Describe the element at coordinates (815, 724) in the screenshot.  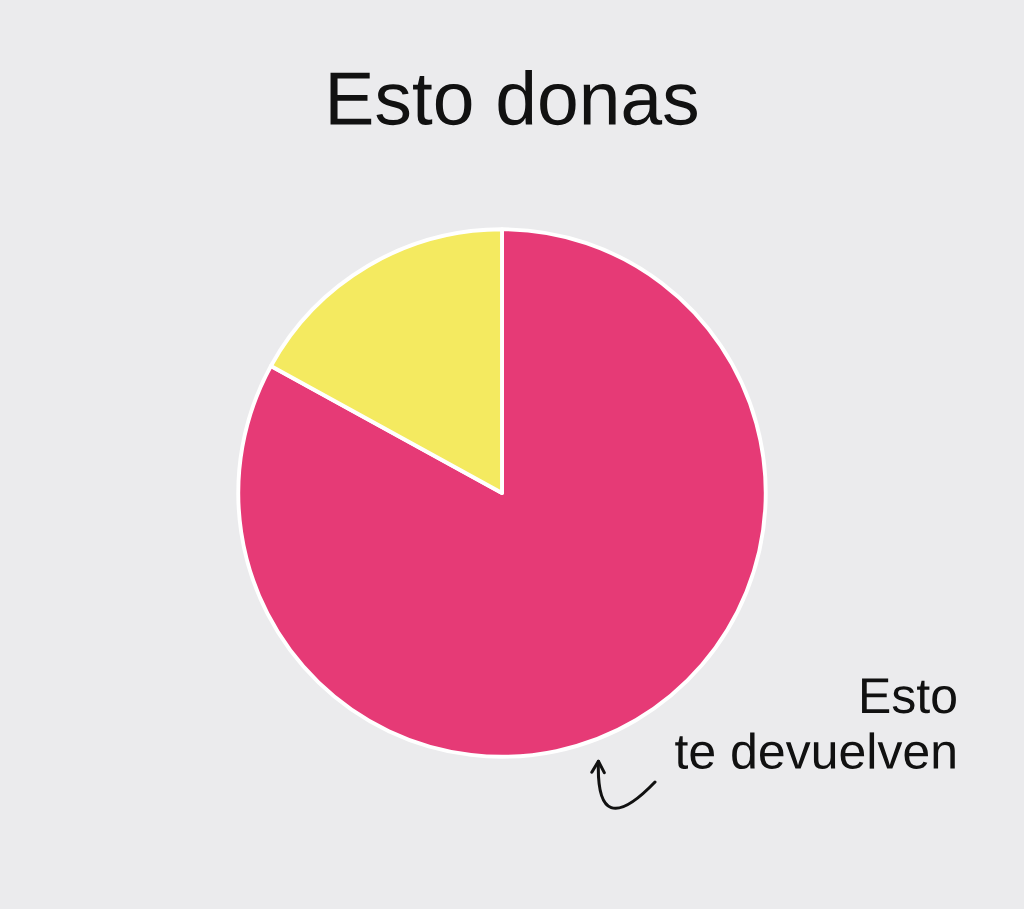
I see `slice-label: Esto te devuelven` at that location.